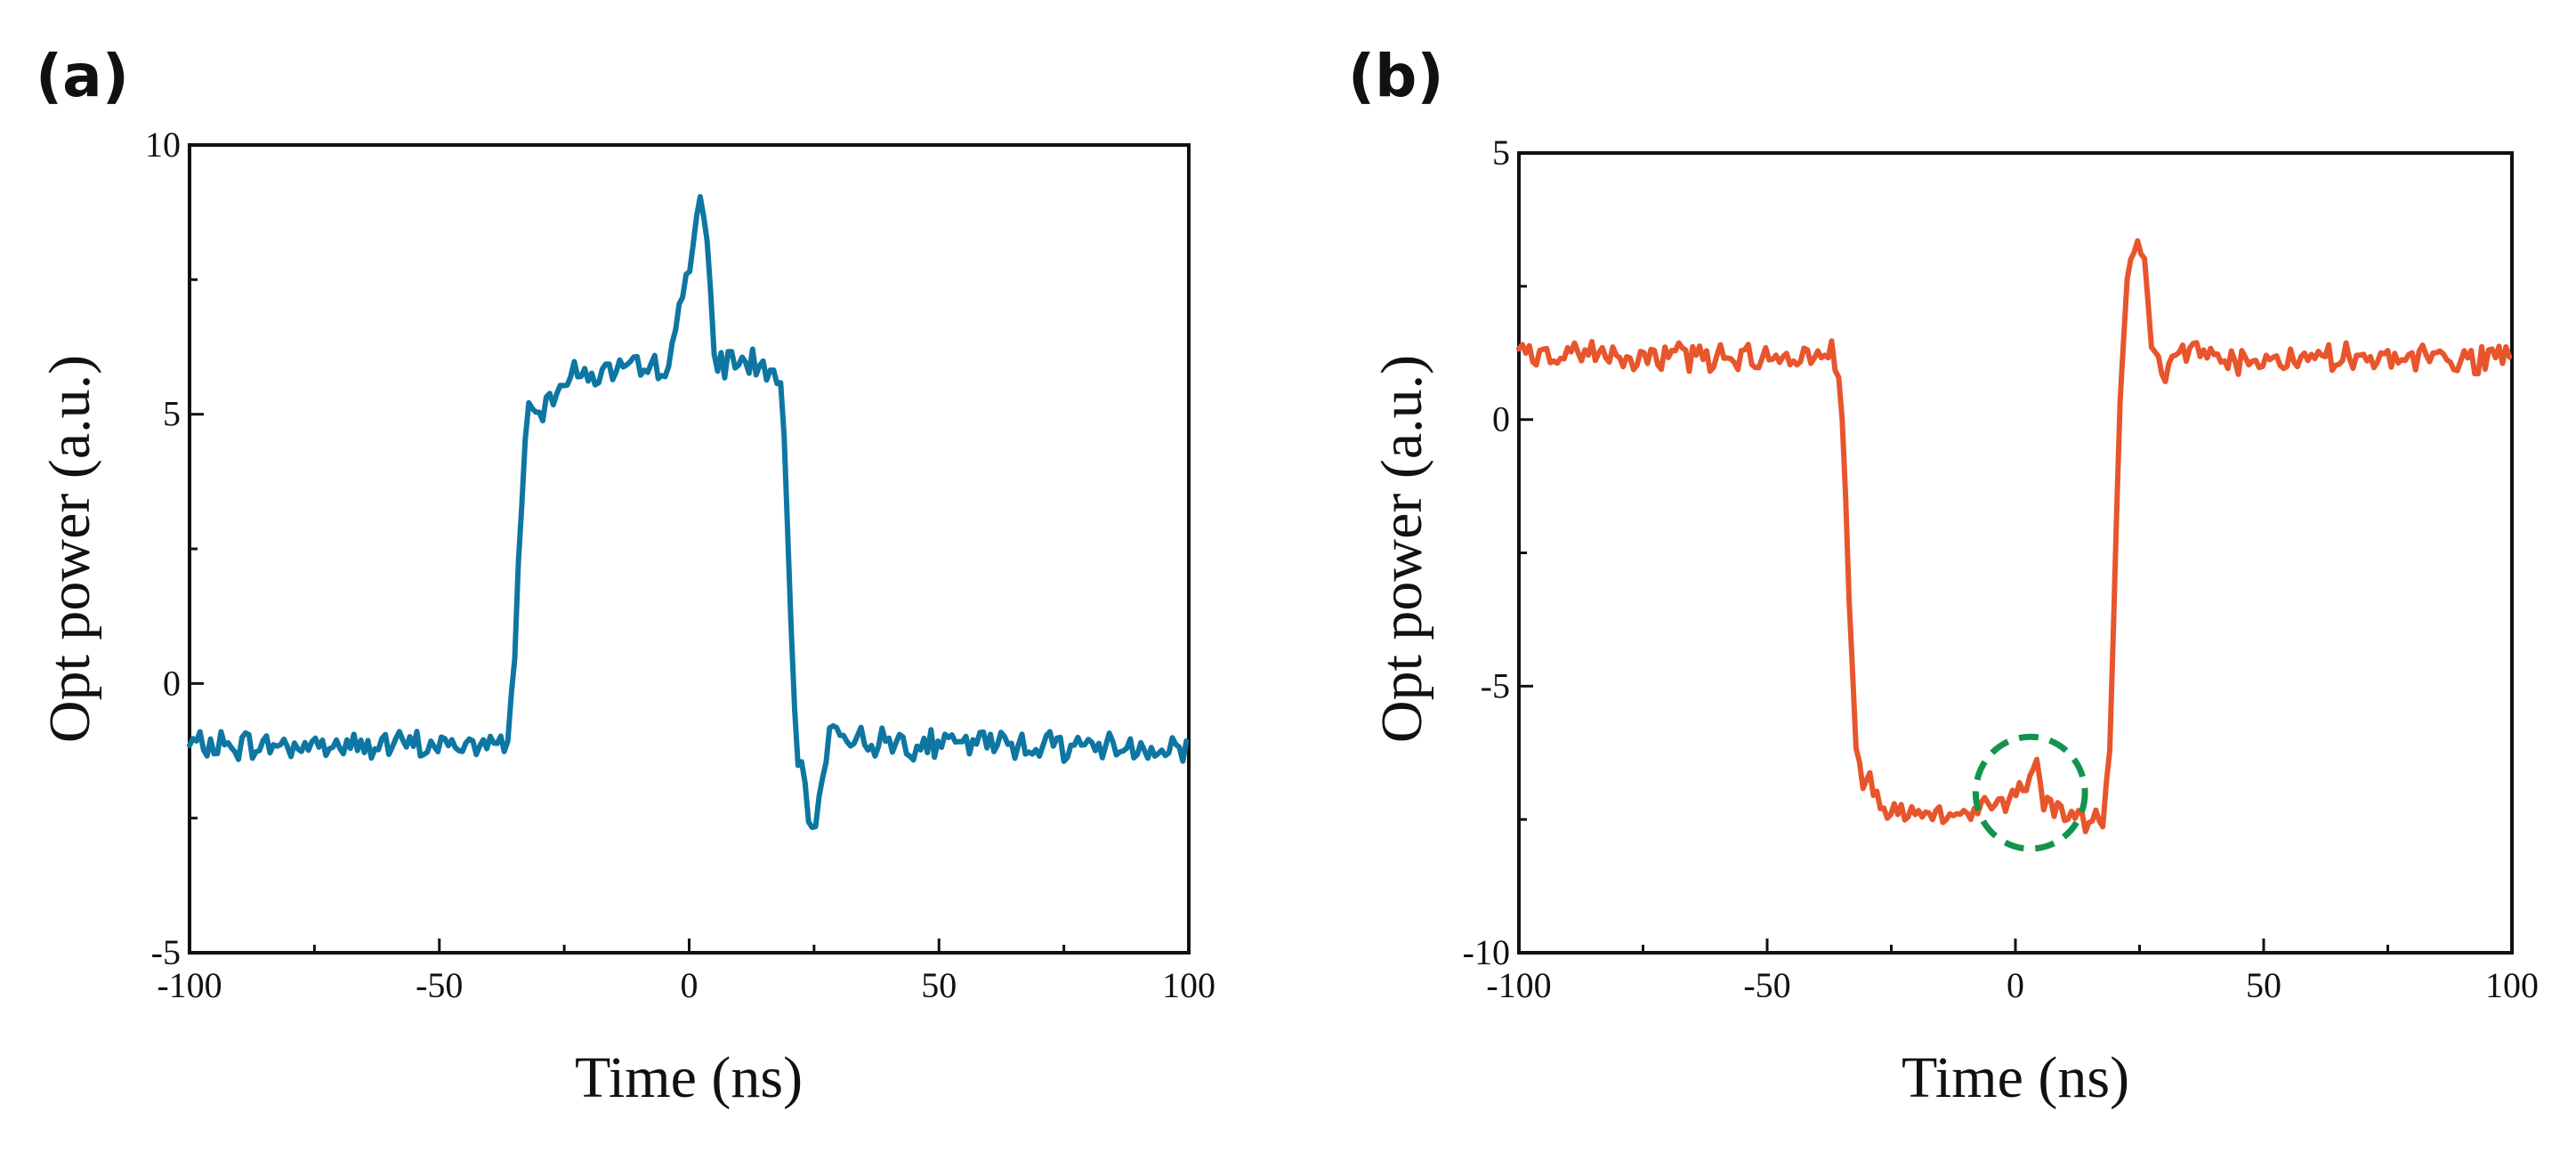 The image size is (2576, 1152). What do you see at coordinates (1486, 952) in the screenshot?
I see `panel-b-ytick-label: -10` at bounding box center [1486, 952].